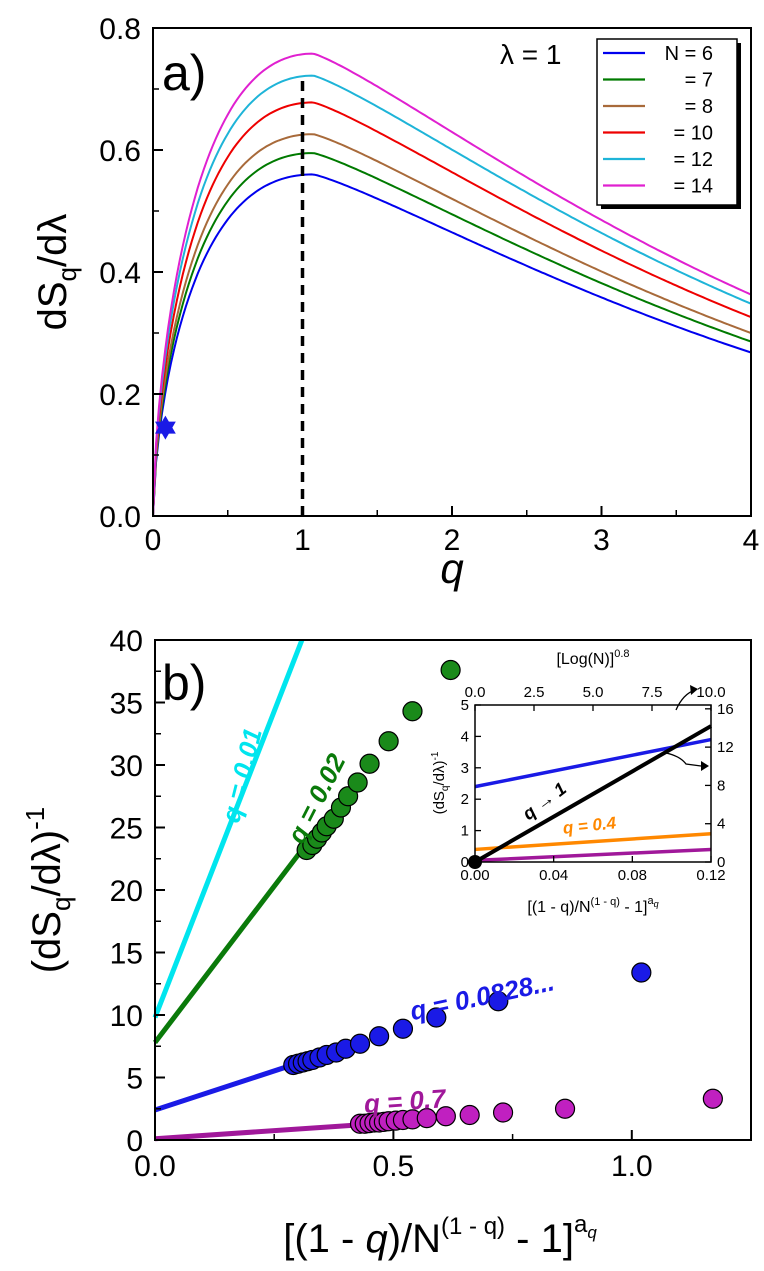 This screenshot has width=764, height=1271. Describe the element at coordinates (126, 954) in the screenshot. I see `panel-b-ytick-label: 15` at that location.